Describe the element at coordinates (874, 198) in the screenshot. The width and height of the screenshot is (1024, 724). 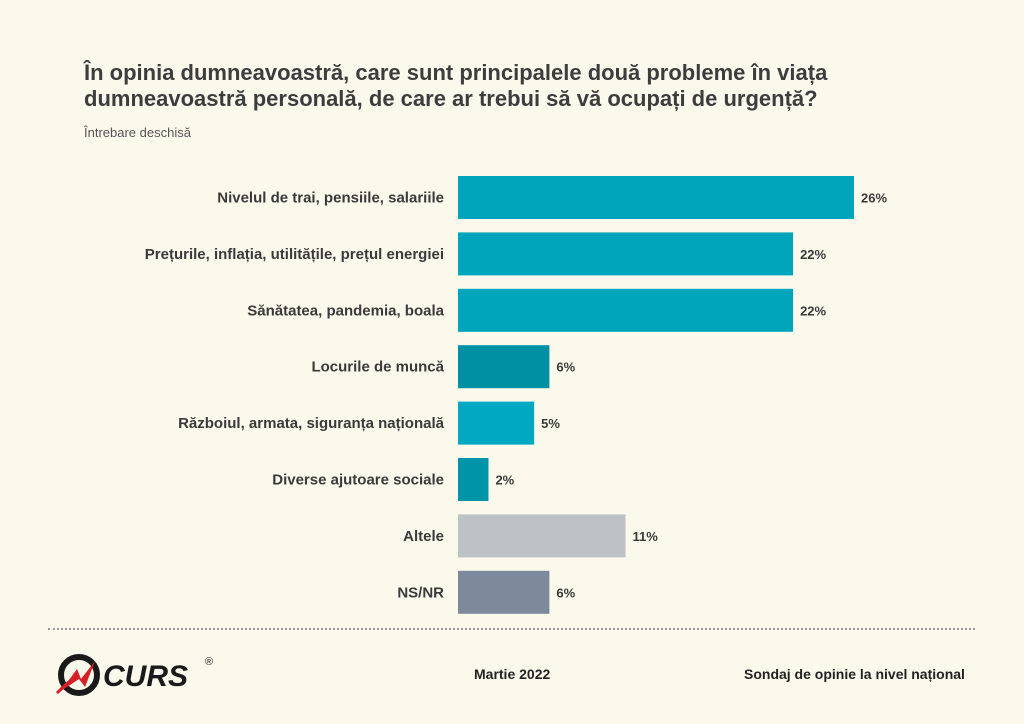
I see `data-label: 26%` at that location.